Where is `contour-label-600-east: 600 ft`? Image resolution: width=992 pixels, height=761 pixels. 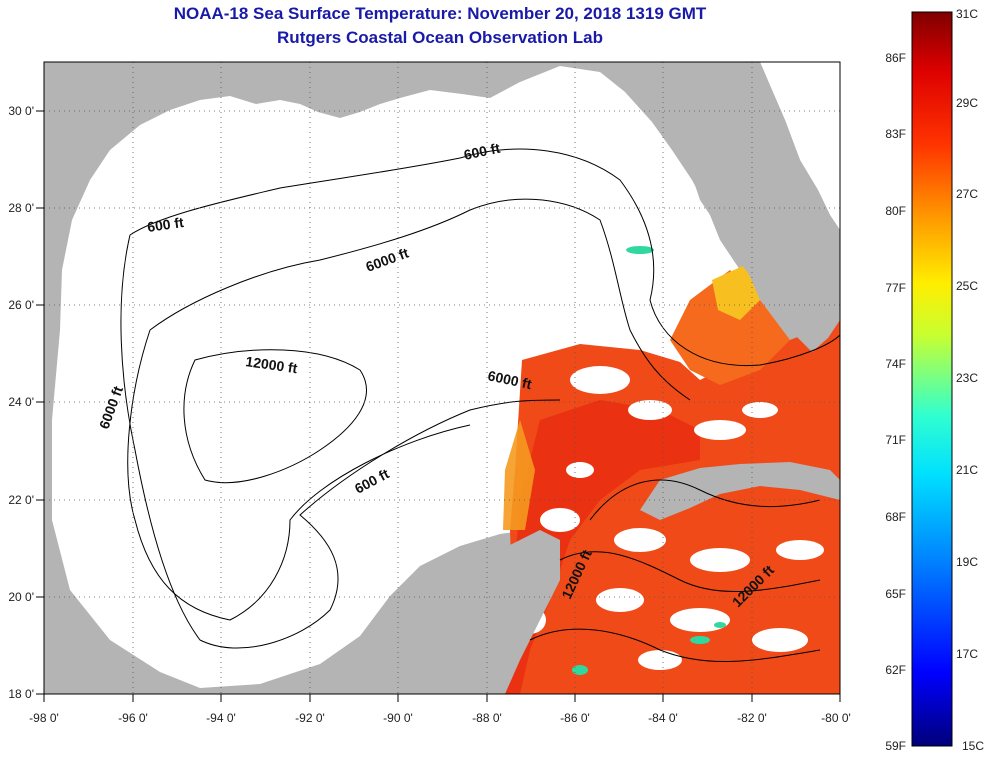
contour-label-600-east: 600 ft is located at coordinates (481, 151).